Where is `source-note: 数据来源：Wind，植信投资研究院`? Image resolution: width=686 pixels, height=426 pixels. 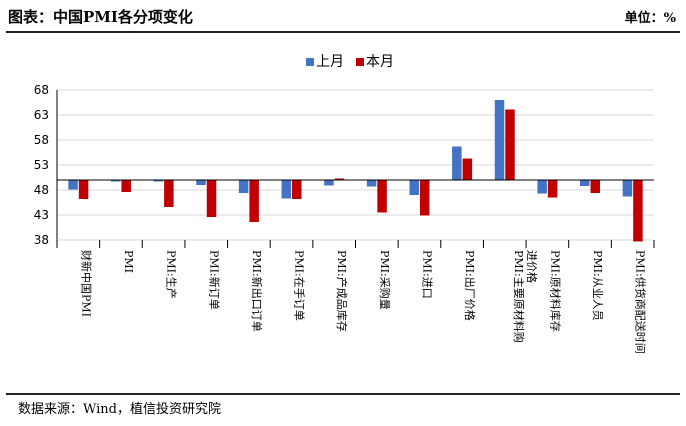
source-note: 数据来源：Wind，植信投资研究院 is located at coordinates (119, 409).